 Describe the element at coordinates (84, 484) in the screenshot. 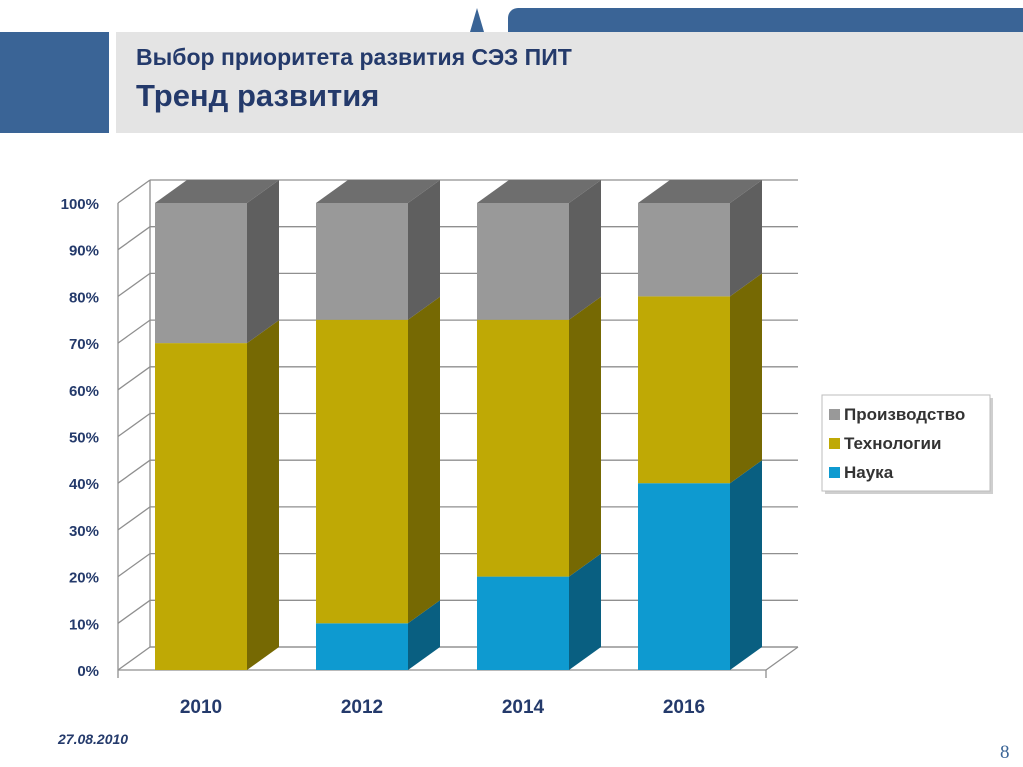

I see `y-tick-label: 40%` at that location.